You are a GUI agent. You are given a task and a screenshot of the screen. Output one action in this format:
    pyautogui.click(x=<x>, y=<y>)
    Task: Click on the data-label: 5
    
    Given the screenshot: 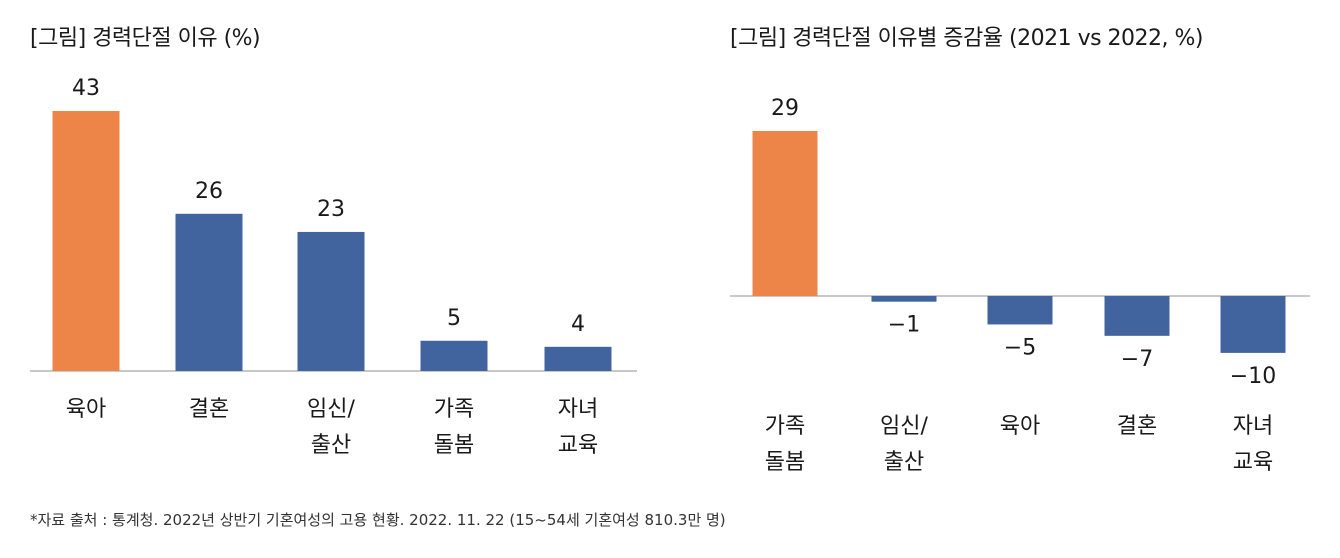 What is the action you would take?
    pyautogui.click(x=454, y=318)
    